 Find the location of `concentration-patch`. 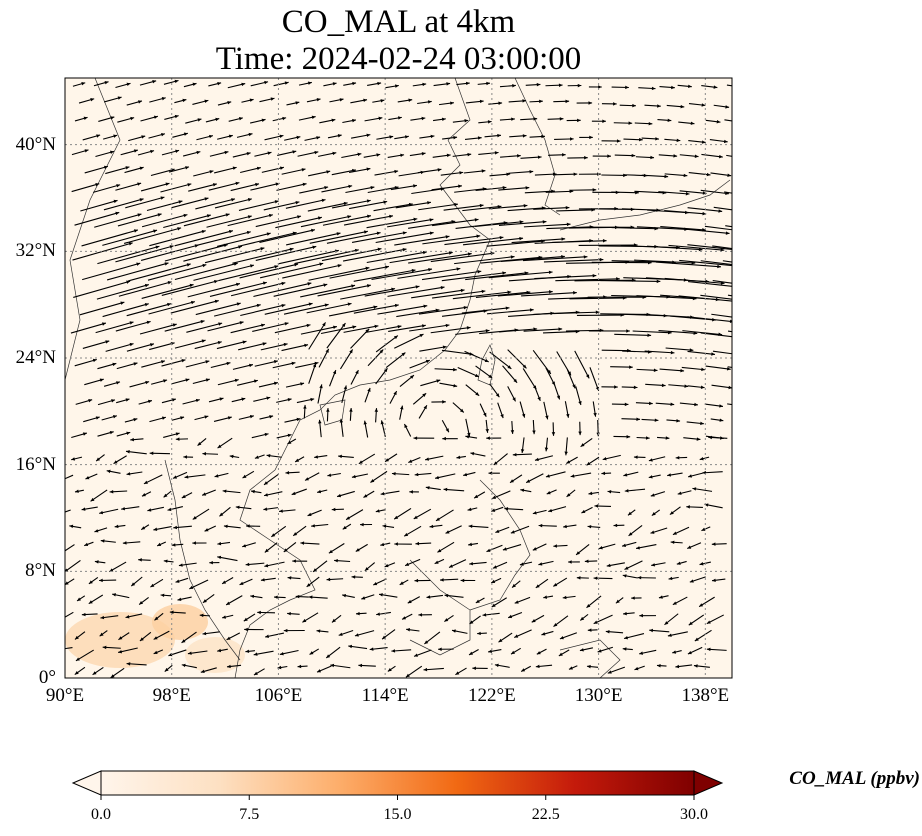

concentration-patch is located at coordinates (120, 640).